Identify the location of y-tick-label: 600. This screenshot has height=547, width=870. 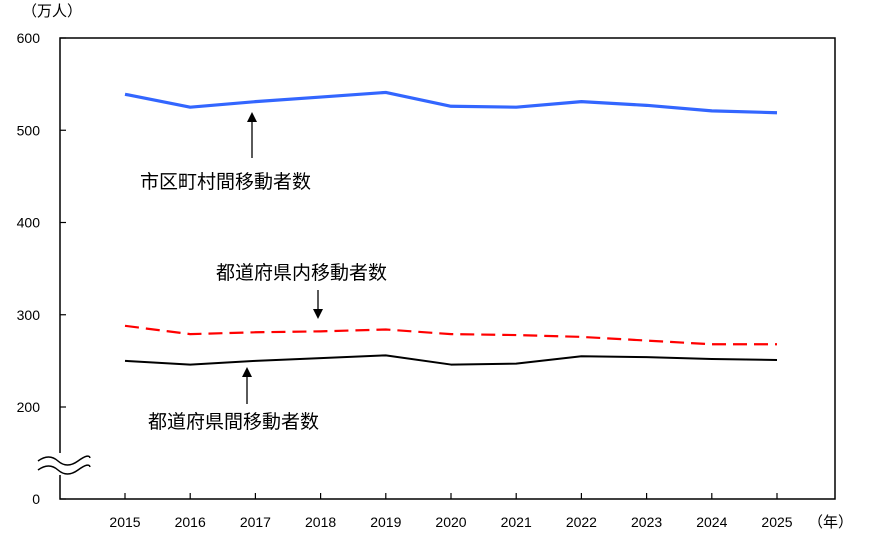
(29, 38).